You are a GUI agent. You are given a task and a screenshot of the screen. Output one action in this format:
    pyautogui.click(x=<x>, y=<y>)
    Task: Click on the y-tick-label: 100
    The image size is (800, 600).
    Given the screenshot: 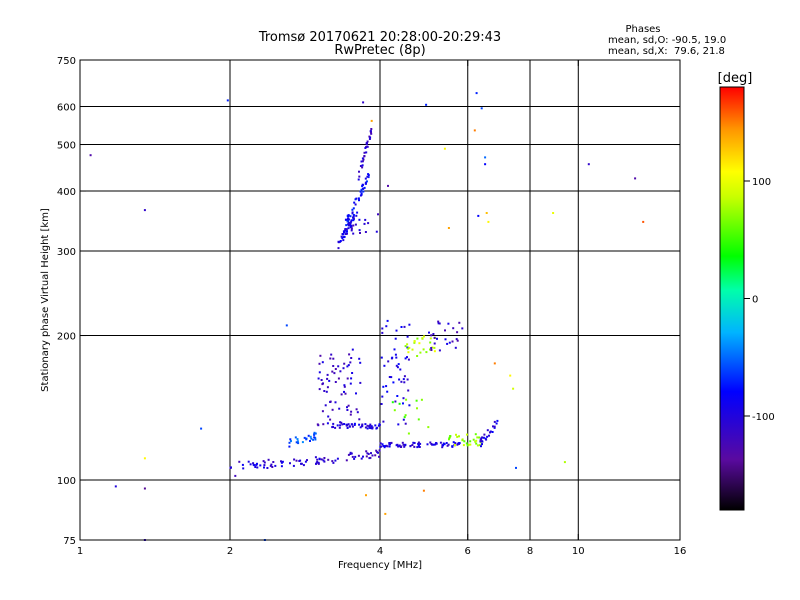 What is the action you would take?
    pyautogui.click(x=66, y=481)
    